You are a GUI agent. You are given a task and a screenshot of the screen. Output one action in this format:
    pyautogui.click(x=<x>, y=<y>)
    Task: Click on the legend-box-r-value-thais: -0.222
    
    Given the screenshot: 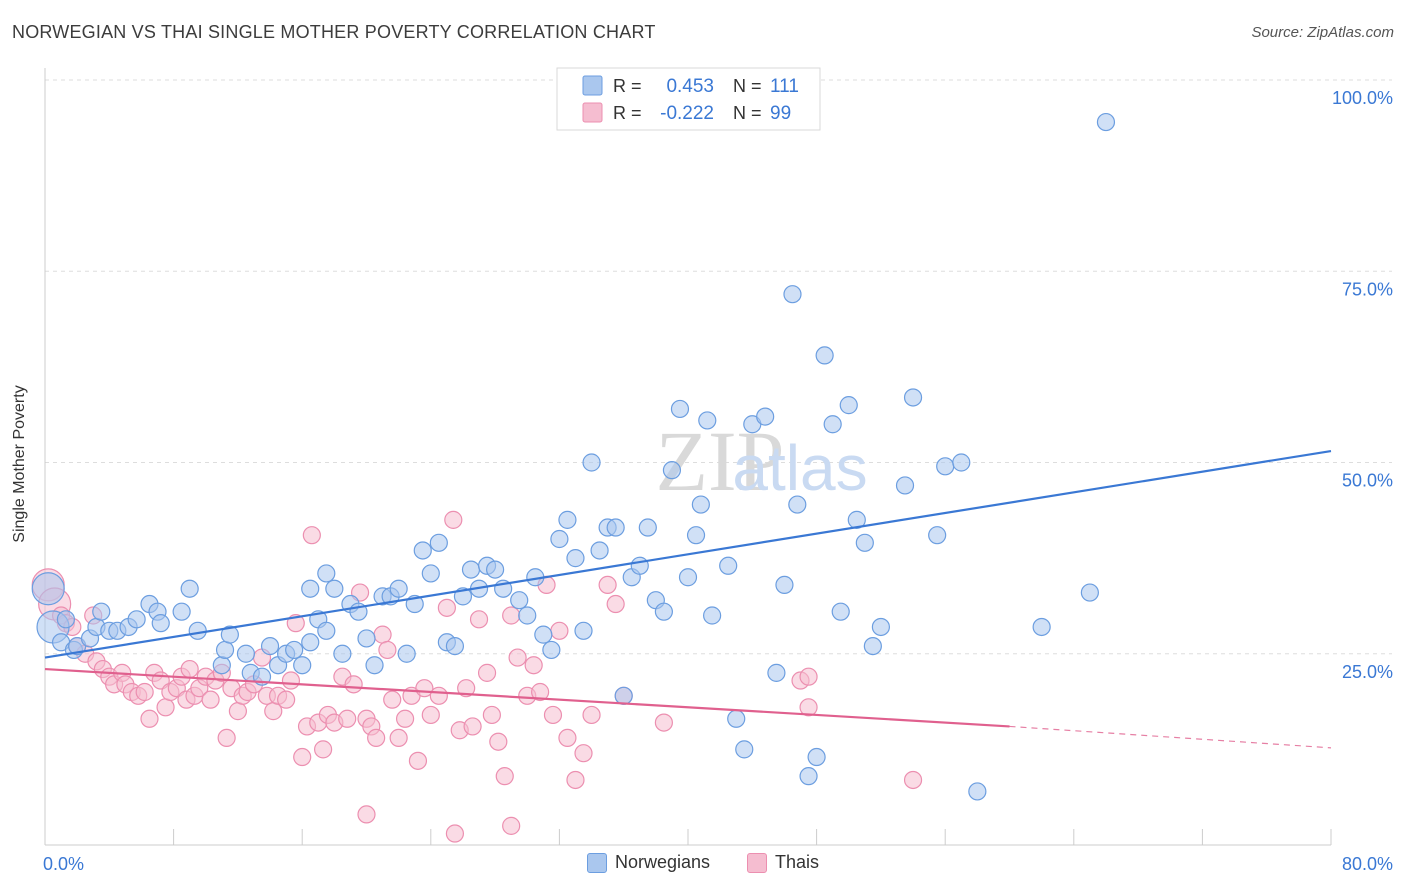 What is the action you would take?
    pyautogui.click(x=687, y=113)
    